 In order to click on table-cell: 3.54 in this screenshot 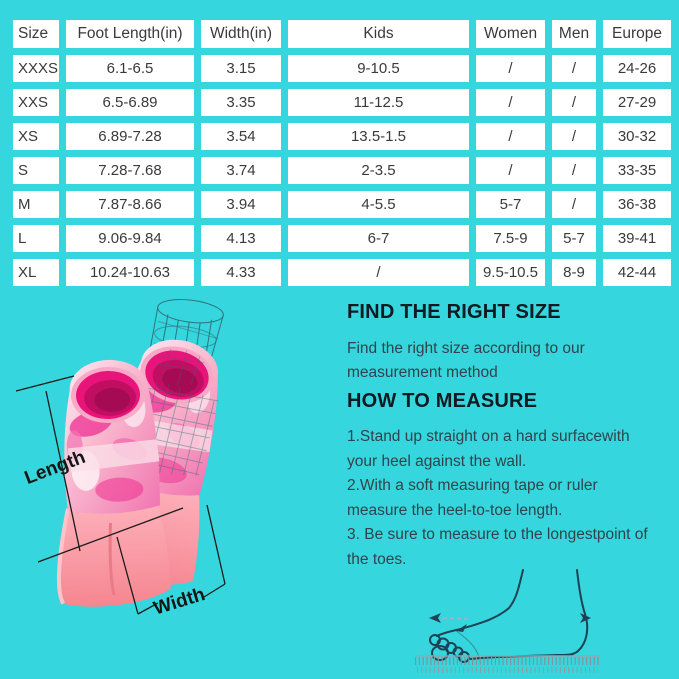, I will do `click(241, 136)`.